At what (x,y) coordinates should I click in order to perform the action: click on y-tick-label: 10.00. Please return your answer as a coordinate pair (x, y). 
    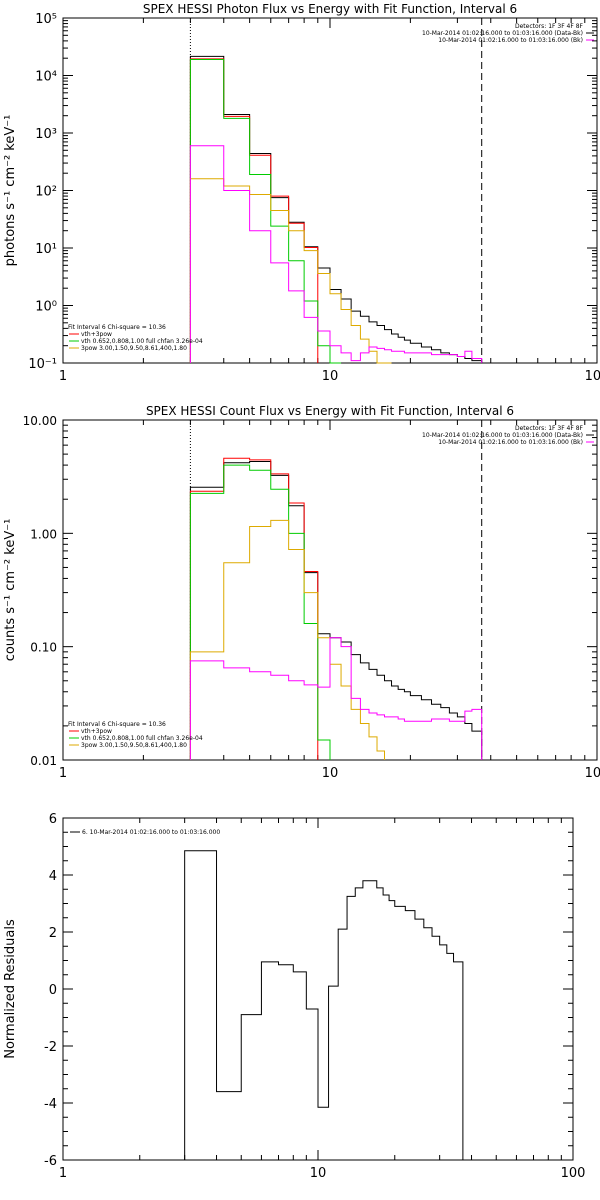
    Looking at the image, I should click on (40, 421).